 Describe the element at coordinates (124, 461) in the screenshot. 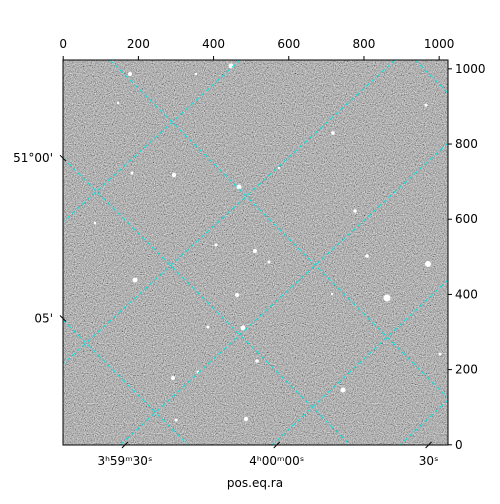

I see `ra-tick-label: 3ʰ59ᵐ30ˢ` at that location.